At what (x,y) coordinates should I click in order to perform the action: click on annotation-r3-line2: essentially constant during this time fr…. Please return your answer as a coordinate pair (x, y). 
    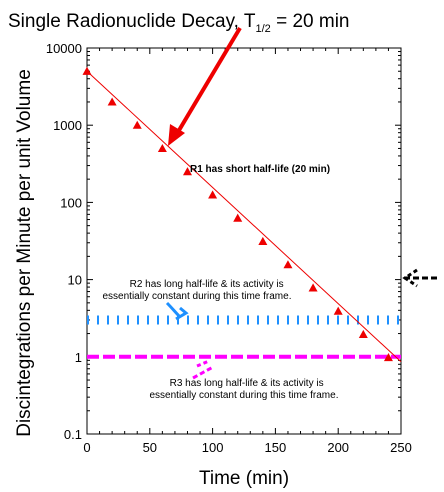
    Looking at the image, I should click on (244, 395).